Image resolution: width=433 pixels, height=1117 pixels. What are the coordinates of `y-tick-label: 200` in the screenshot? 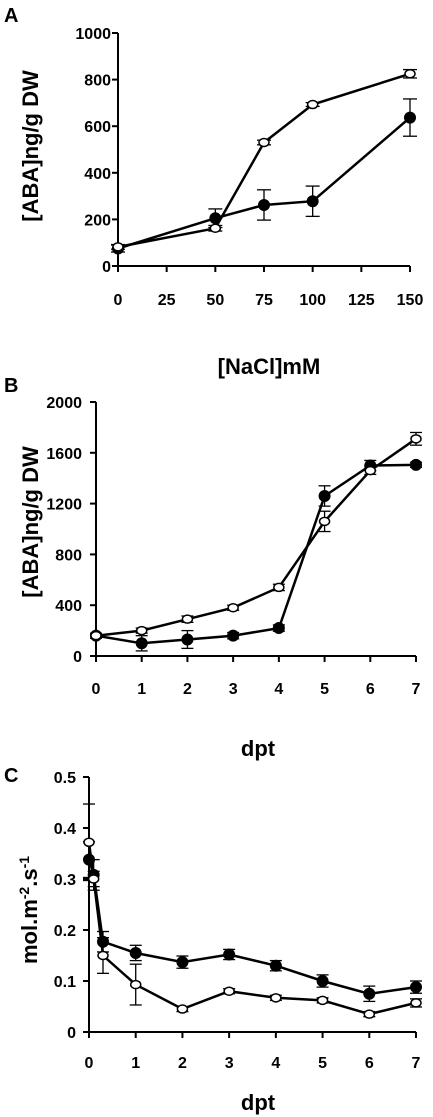 It's located at (97, 220).